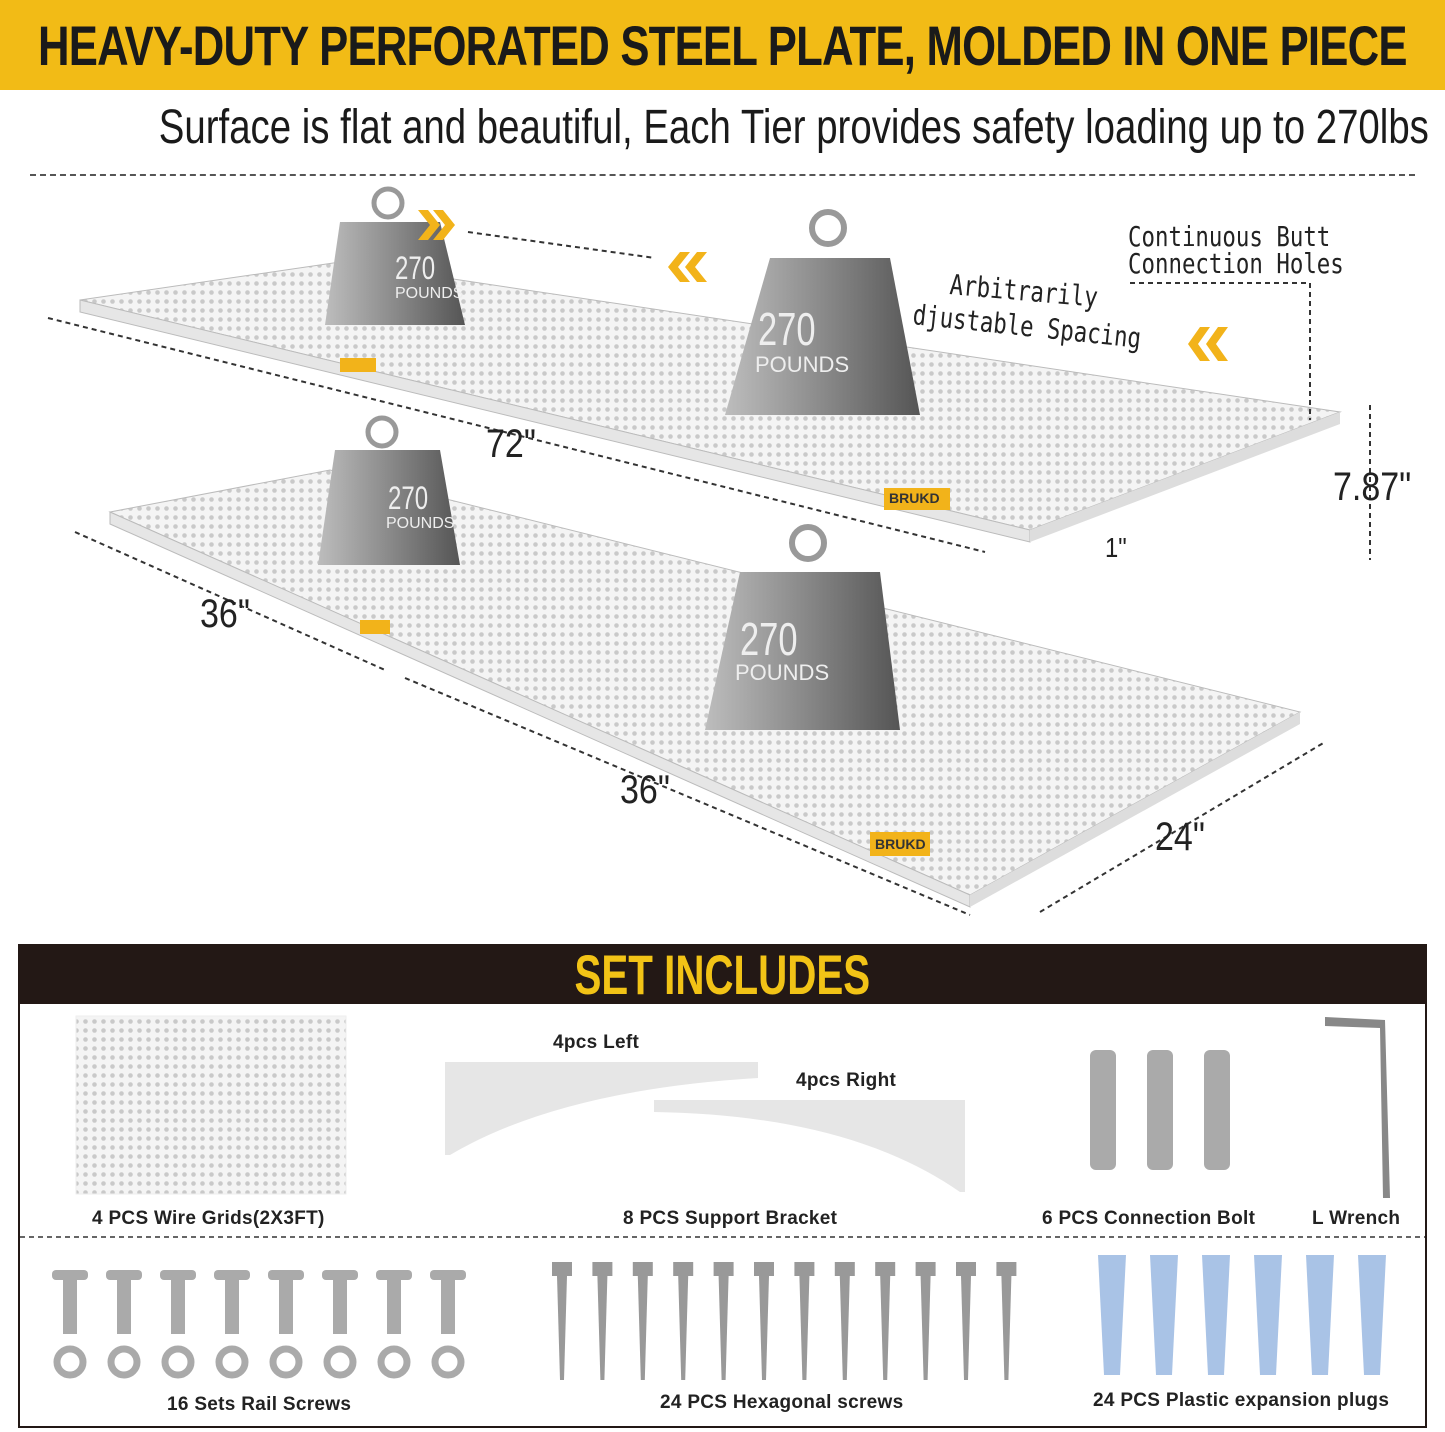 The height and width of the screenshot is (1432, 1445). What do you see at coordinates (596, 1042) in the screenshot?
I see `bracket-left-label: 4pcs Left` at bounding box center [596, 1042].